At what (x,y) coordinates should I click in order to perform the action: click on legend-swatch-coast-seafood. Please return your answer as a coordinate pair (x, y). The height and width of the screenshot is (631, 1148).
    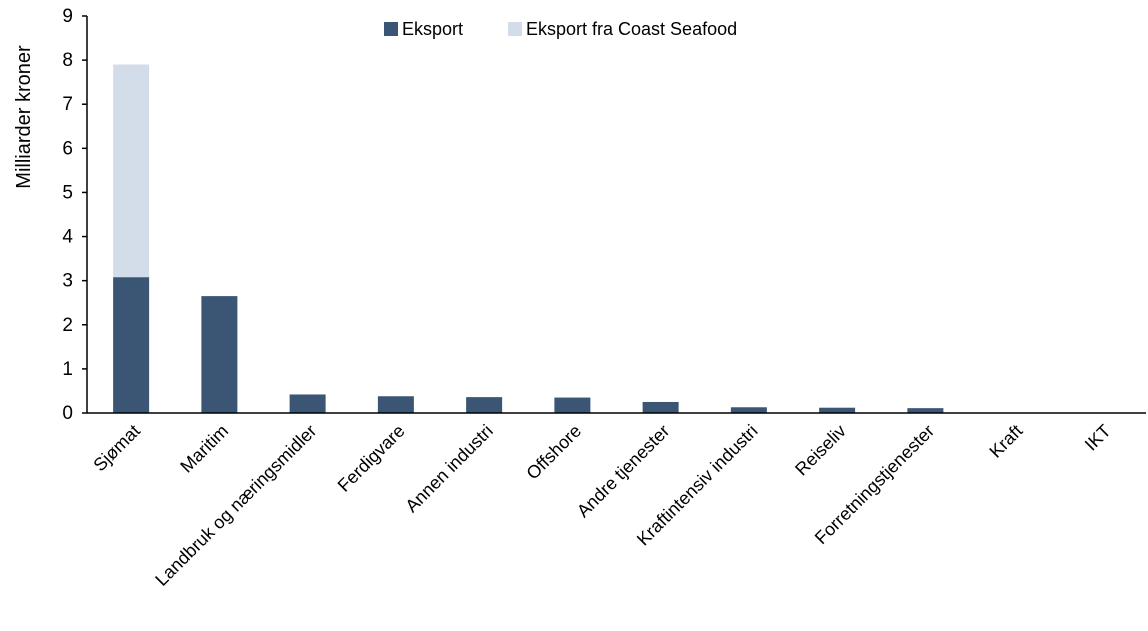
    Looking at the image, I should click on (515, 29).